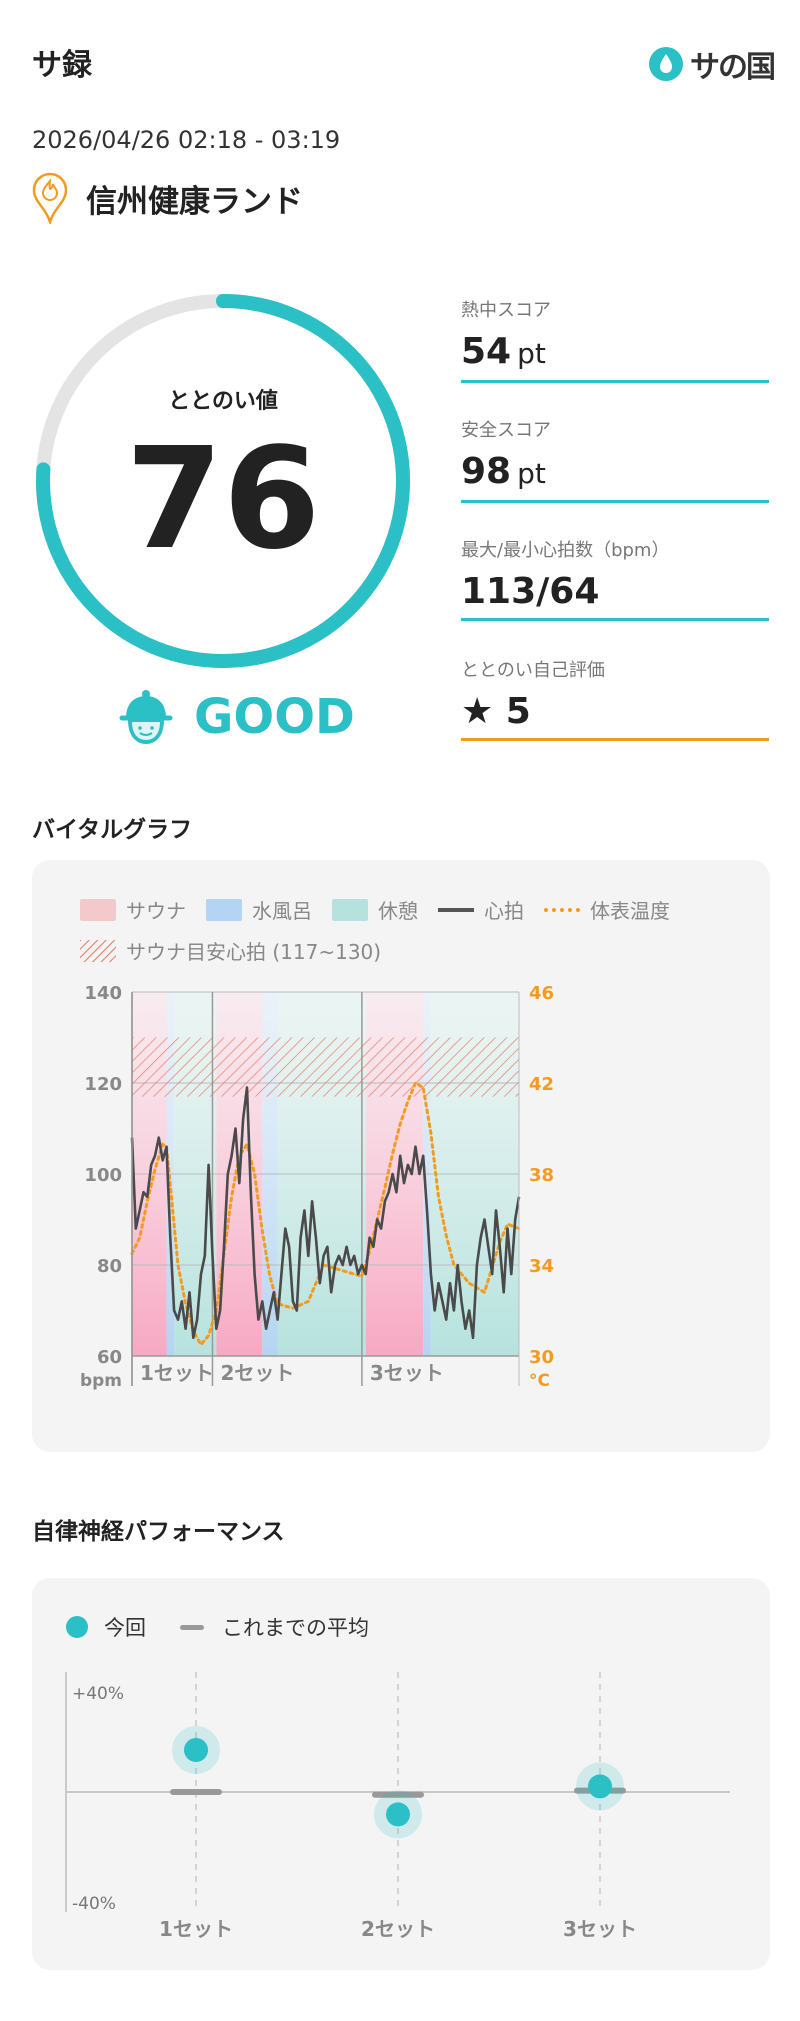 This screenshot has width=800, height=2021. What do you see at coordinates (194, 201) in the screenshot?
I see `facility-name: 信州健康ランド` at bounding box center [194, 201].